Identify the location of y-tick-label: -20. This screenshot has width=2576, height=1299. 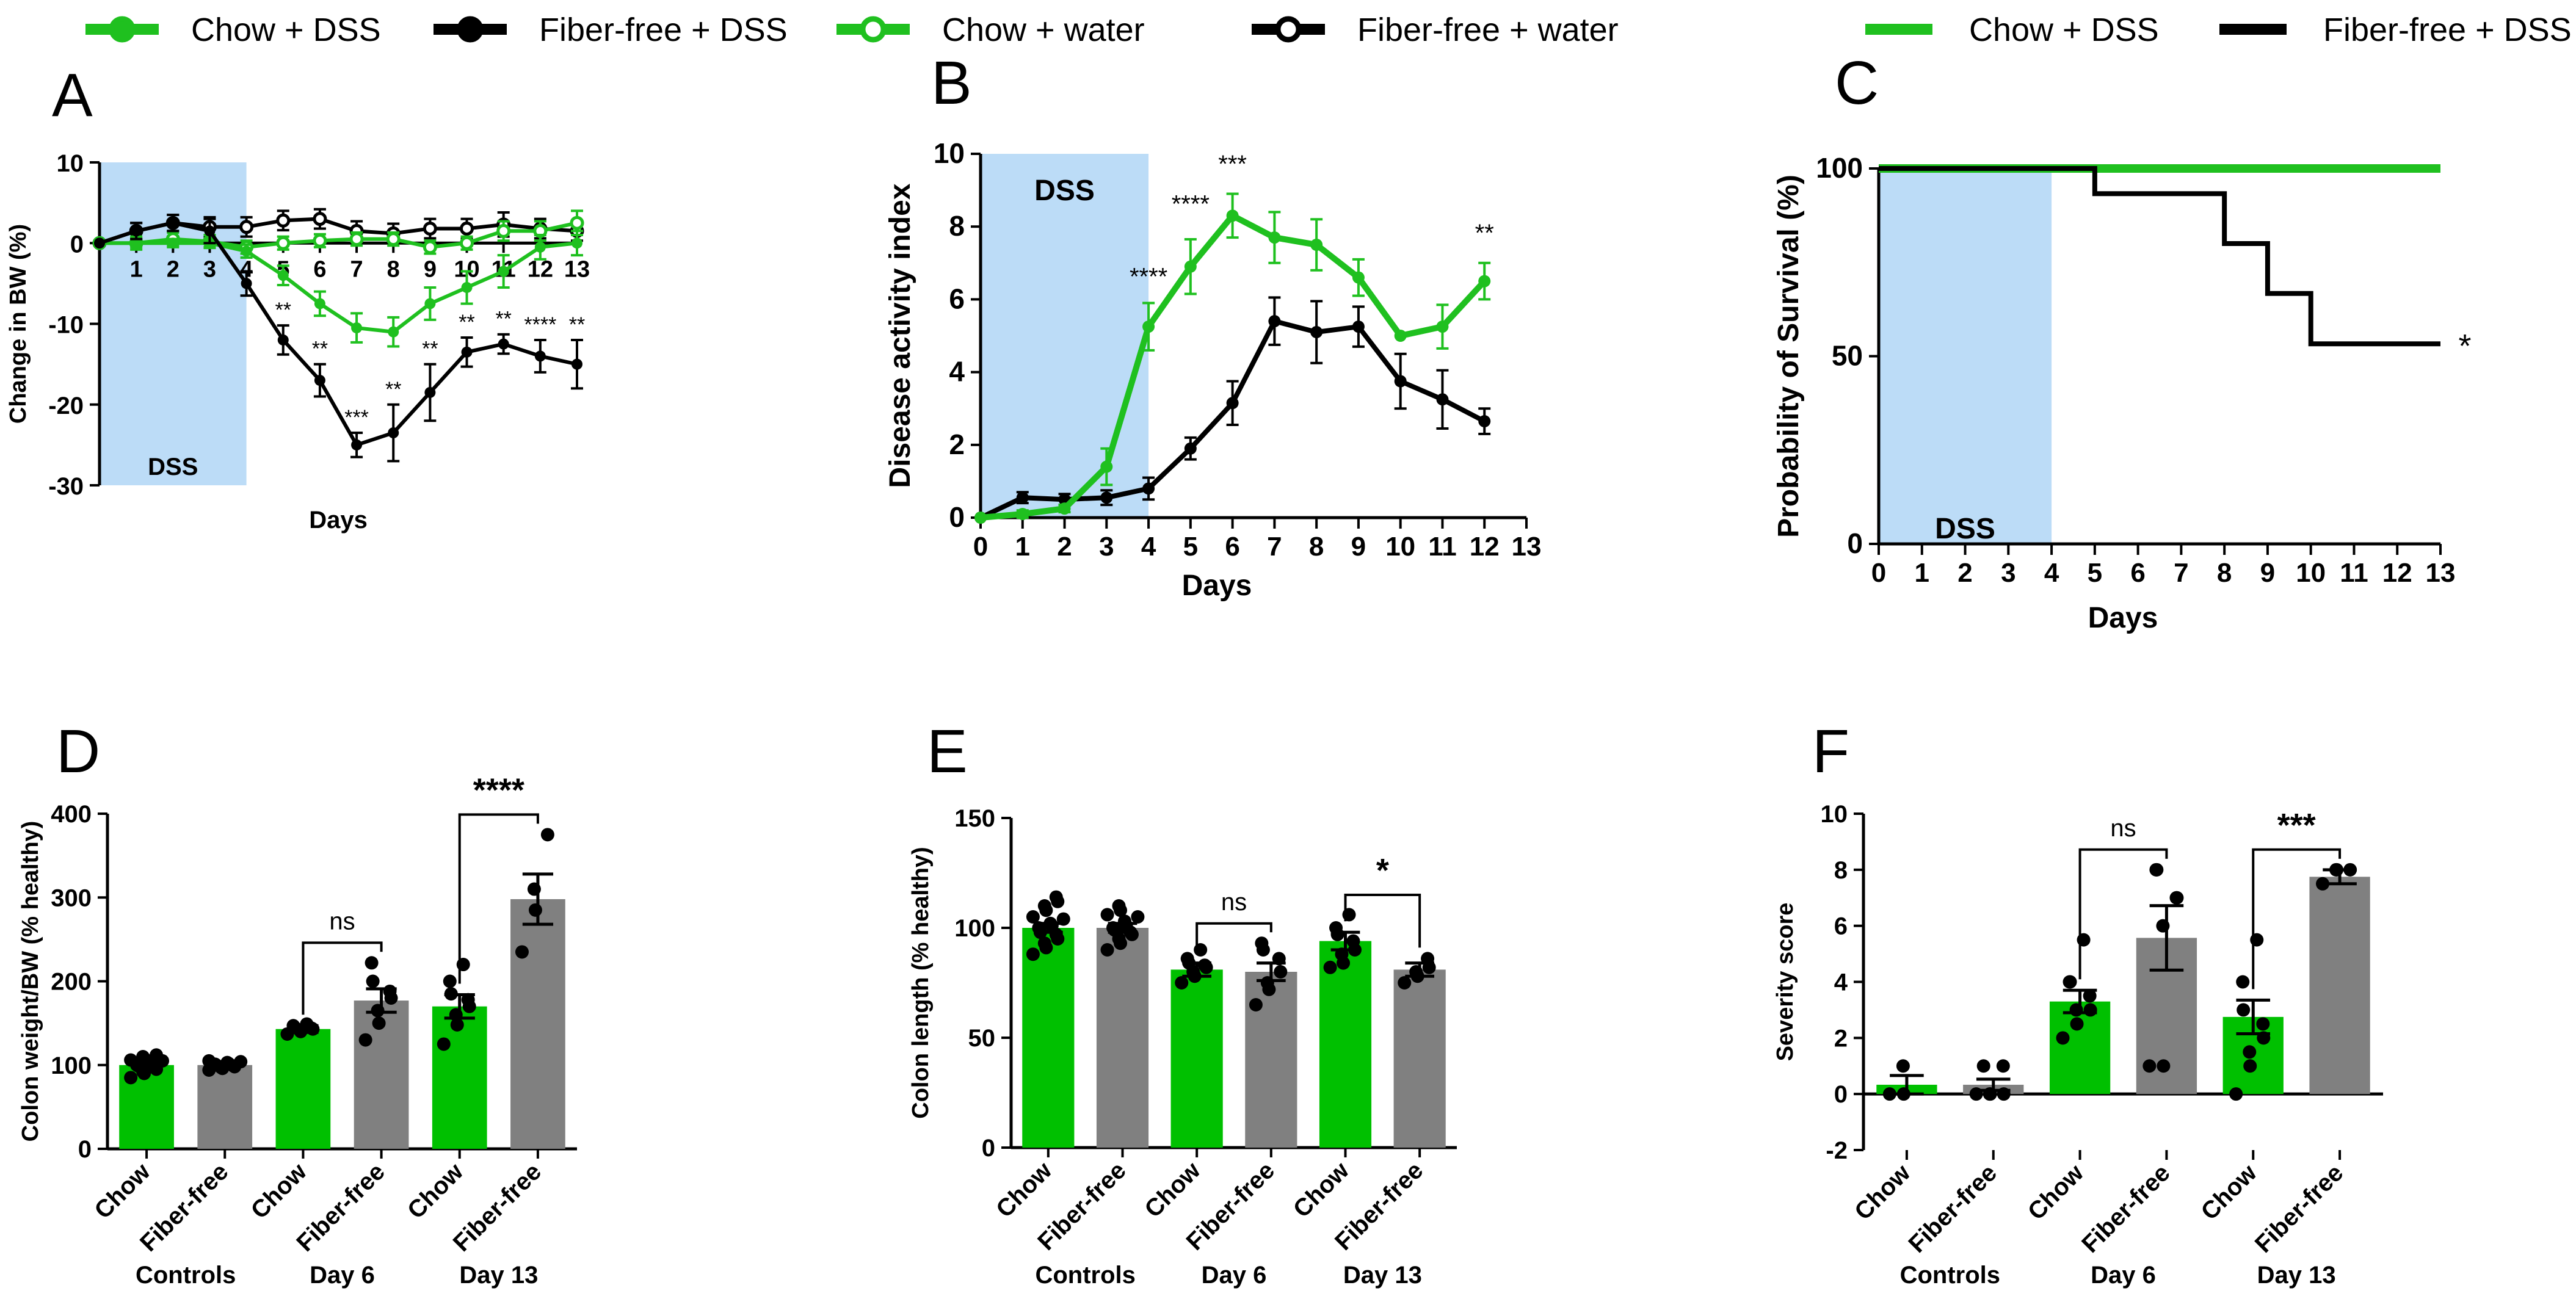
(66, 406).